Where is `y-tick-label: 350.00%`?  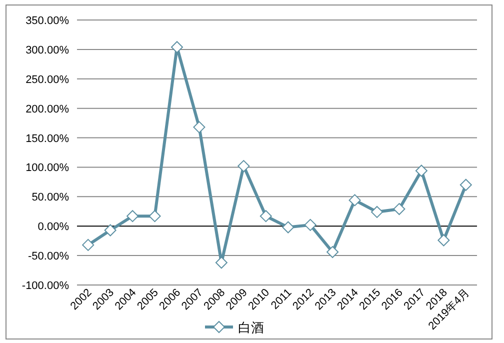 y-tick-label: 350.00% is located at coordinates (48, 21).